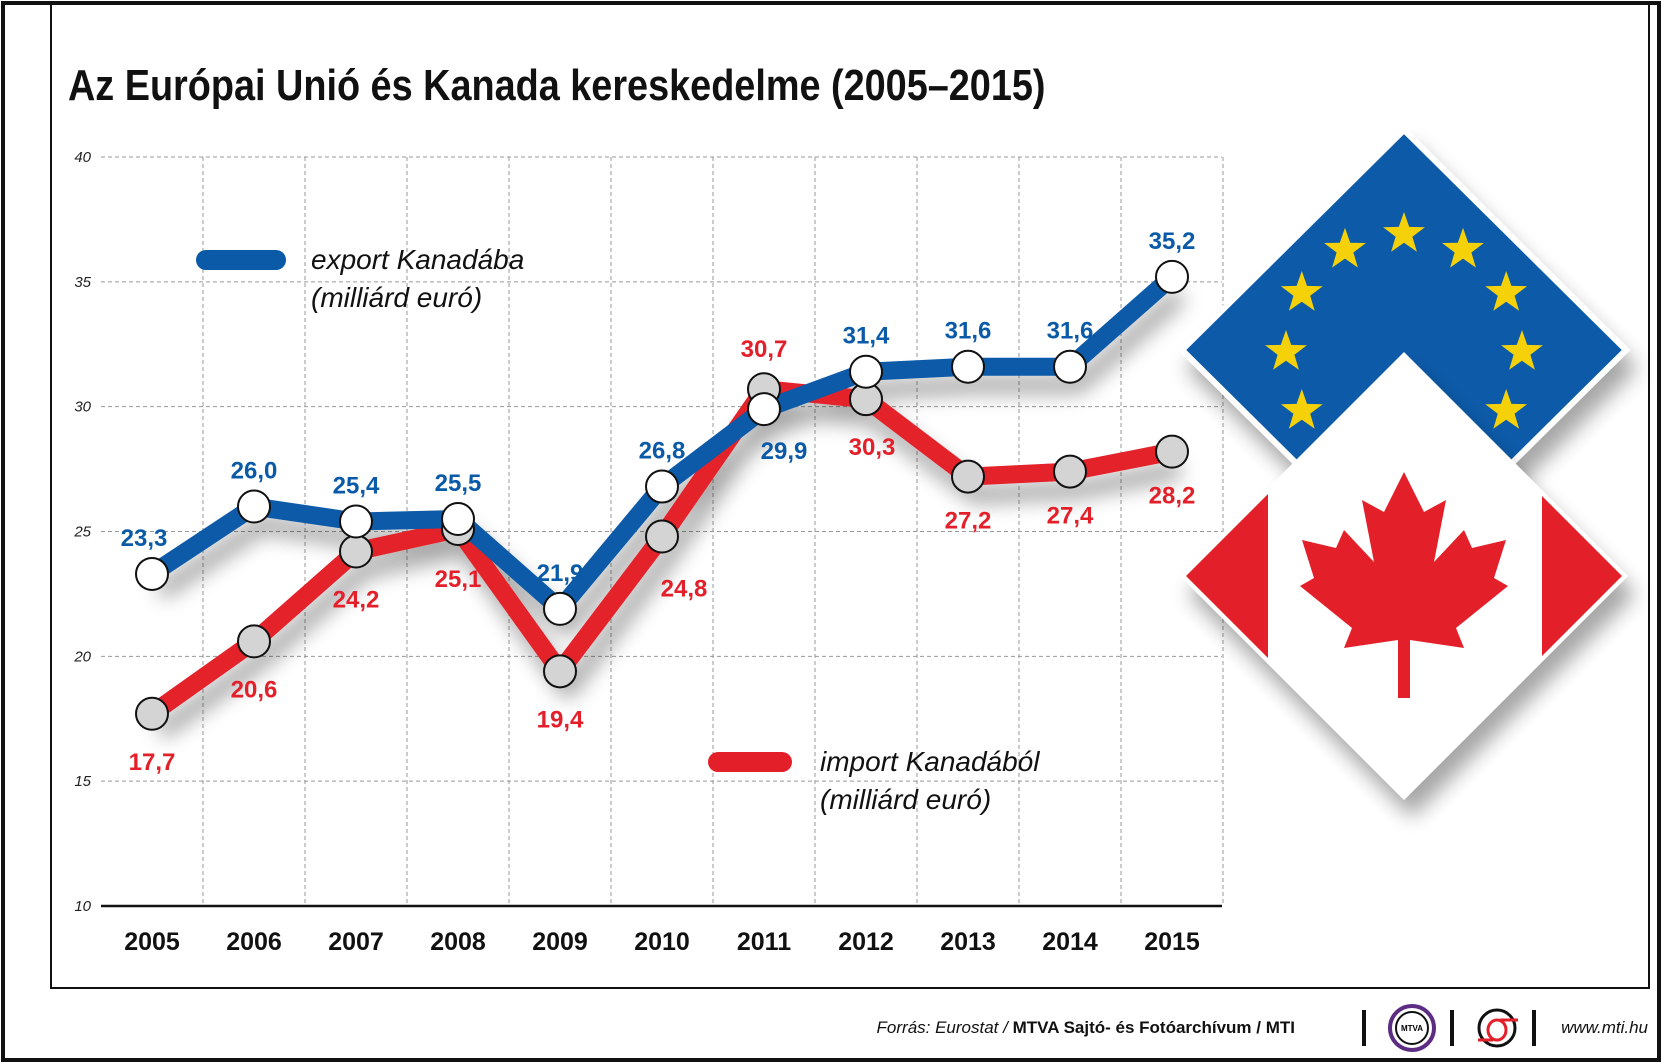 This screenshot has height=1064, width=1664. What do you see at coordinates (82, 532) in the screenshot?
I see `y-tick-label: 25` at bounding box center [82, 532].